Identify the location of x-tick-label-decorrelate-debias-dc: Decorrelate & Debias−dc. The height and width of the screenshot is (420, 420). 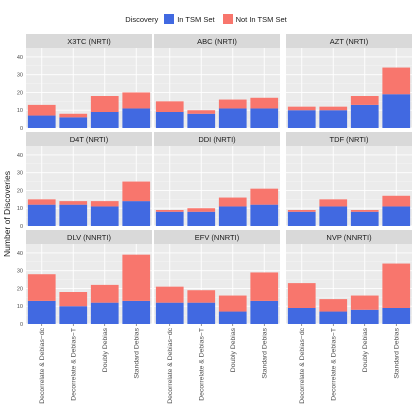
(302, 365).